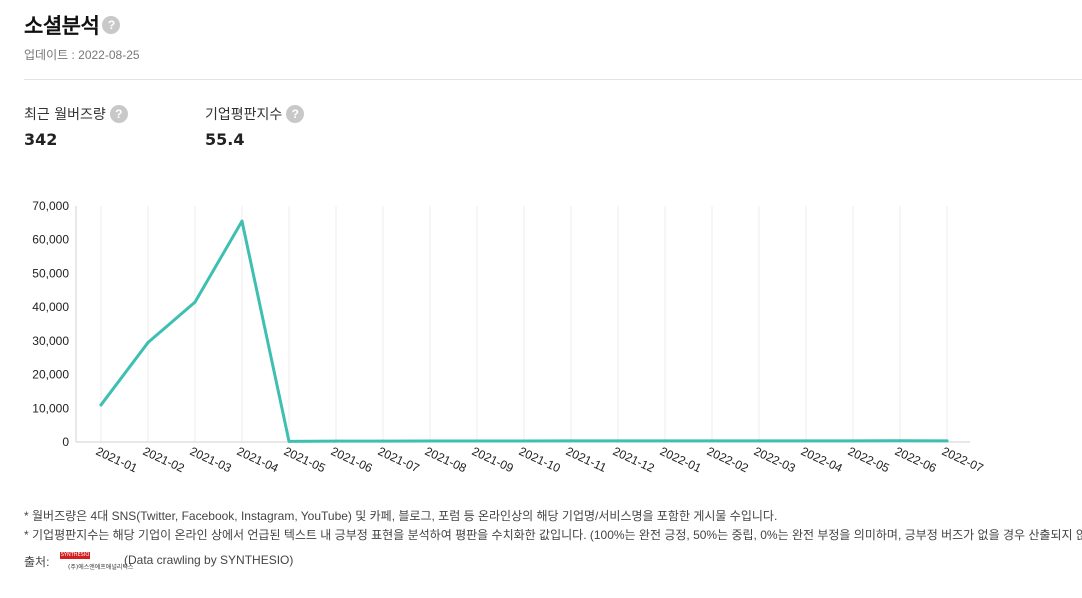  What do you see at coordinates (225, 139) in the screenshot?
I see `stat-value: 55.4` at bounding box center [225, 139].